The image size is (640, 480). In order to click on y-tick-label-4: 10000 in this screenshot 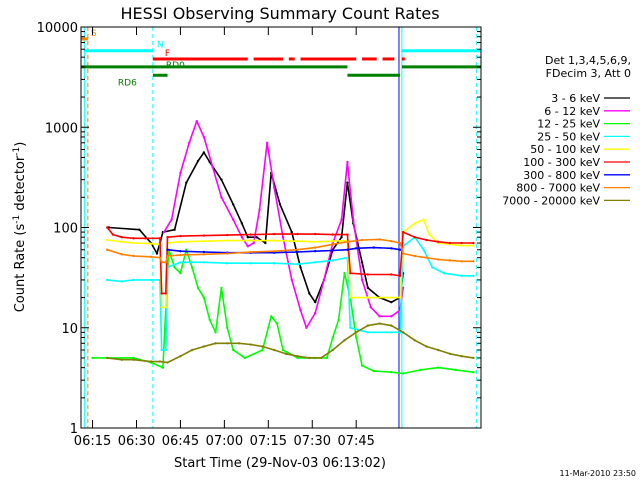, I will do `click(57, 28)`.